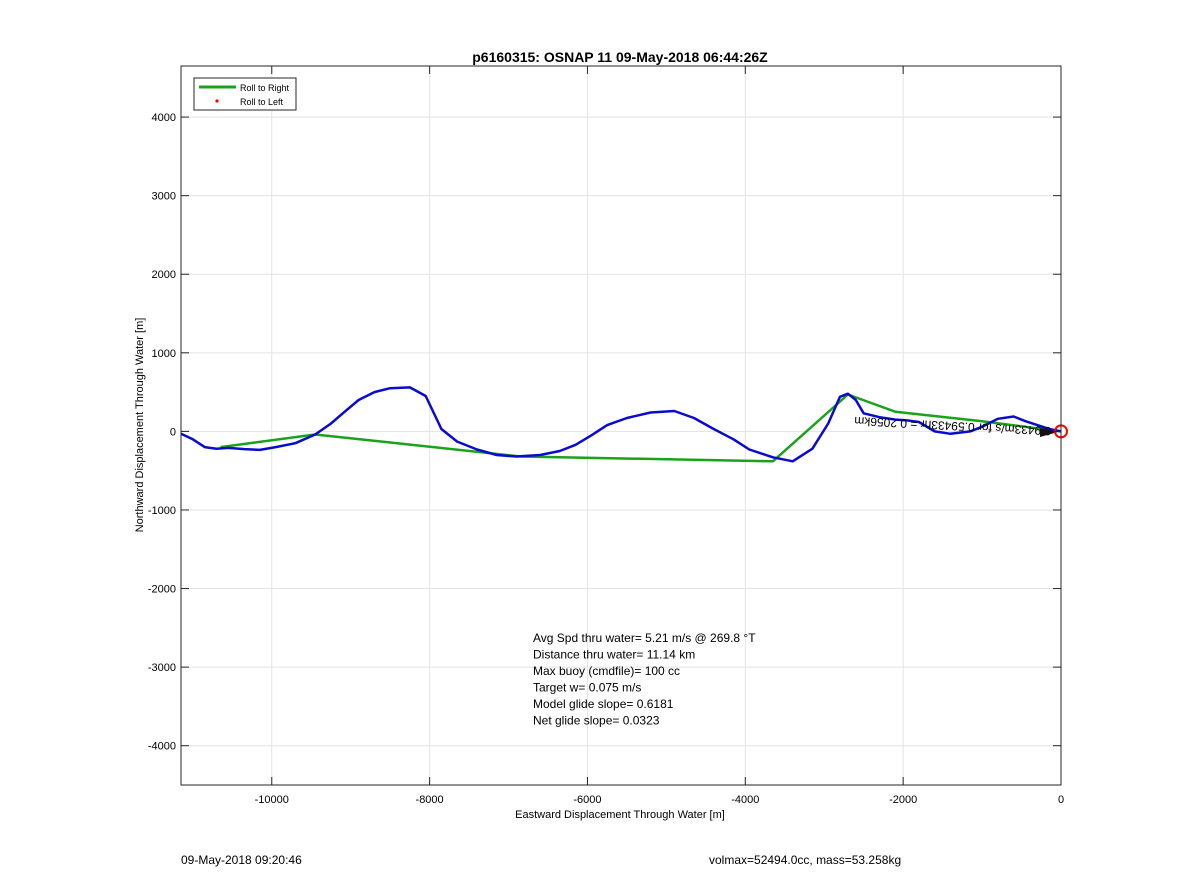 The height and width of the screenshot is (885, 1200). What do you see at coordinates (164, 118) in the screenshot?
I see `y-tick-label: 4000` at bounding box center [164, 118].